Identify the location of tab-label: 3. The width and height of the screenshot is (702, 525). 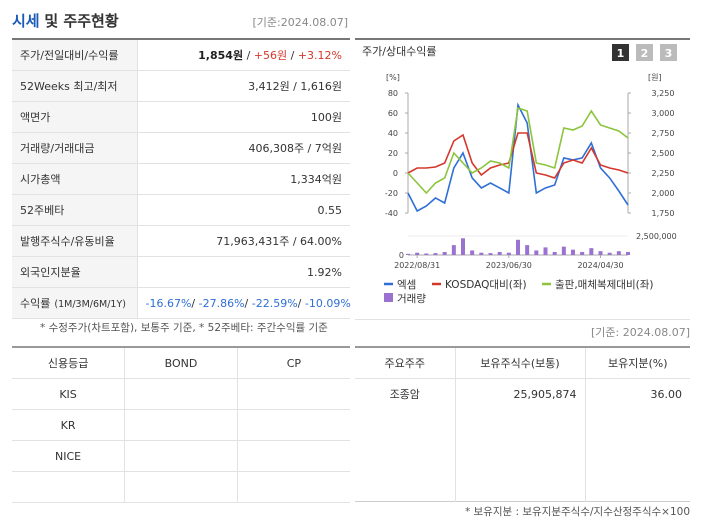
(669, 53).